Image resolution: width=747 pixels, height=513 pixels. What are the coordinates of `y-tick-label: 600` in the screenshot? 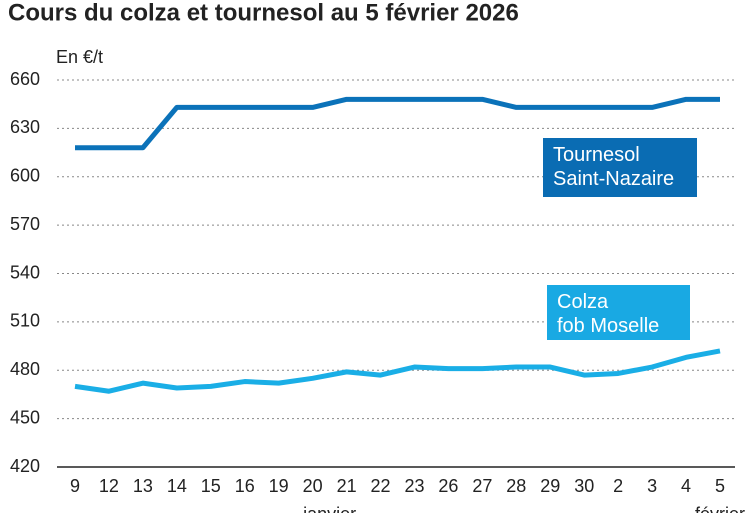 It's located at (25, 176).